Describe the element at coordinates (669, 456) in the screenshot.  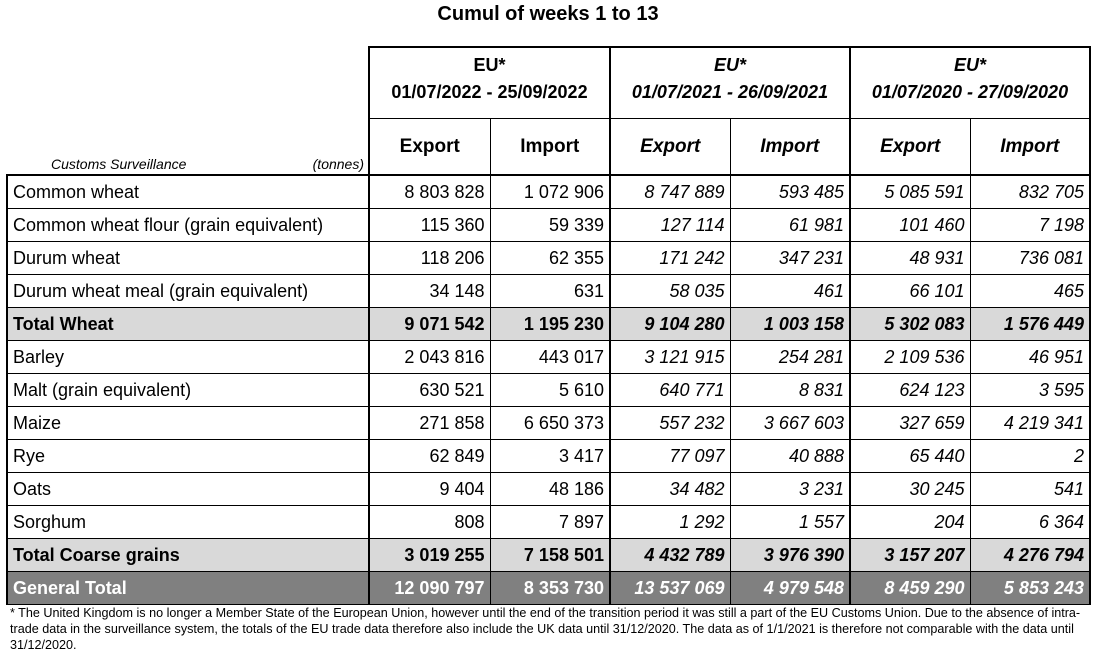
I see `cell-value: 77 097` at that location.